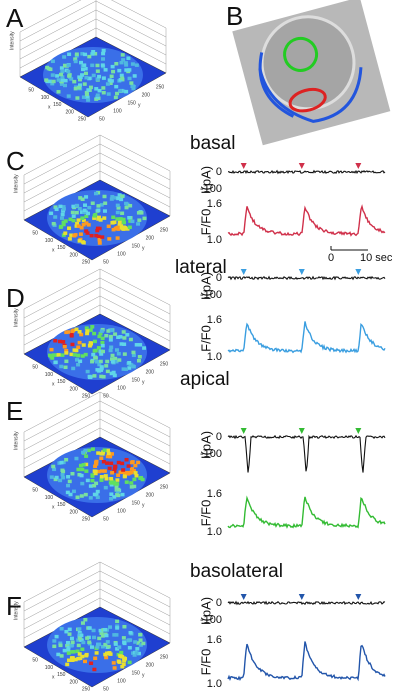 Image resolution: width=400 pixels, height=691 pixels. I want to click on ratio-label: F/F0, so click(205, 513).